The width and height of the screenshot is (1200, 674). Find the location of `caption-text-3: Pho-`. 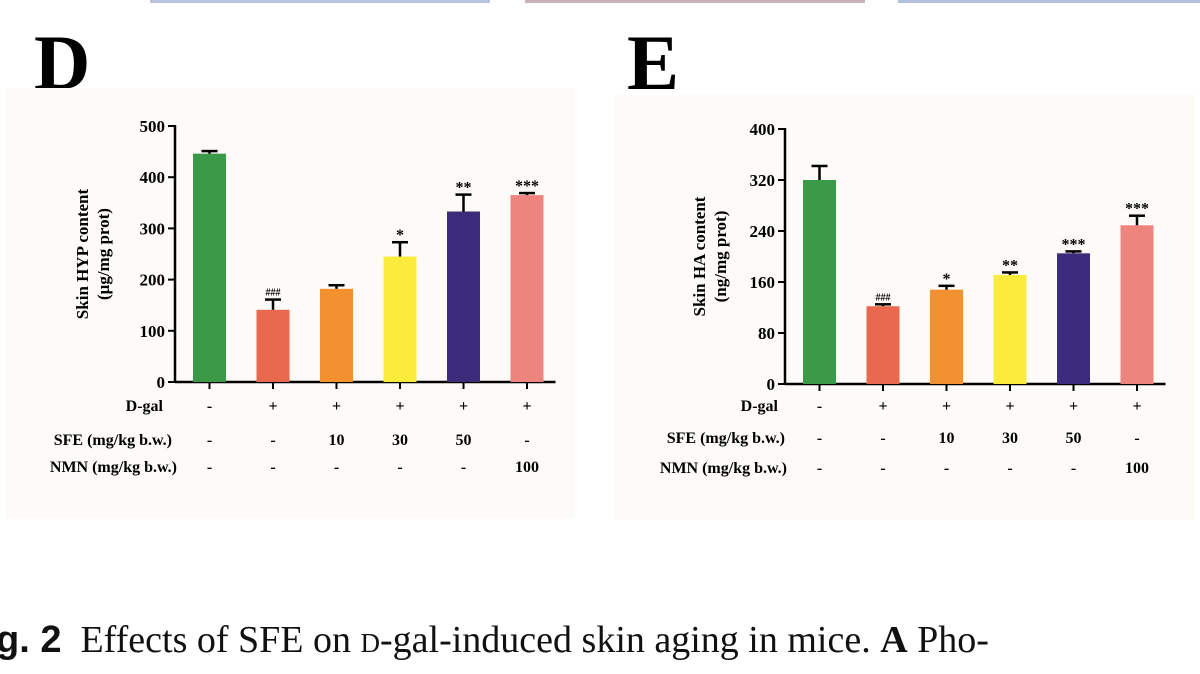

caption-text-3: Pho- is located at coordinates (953, 640).